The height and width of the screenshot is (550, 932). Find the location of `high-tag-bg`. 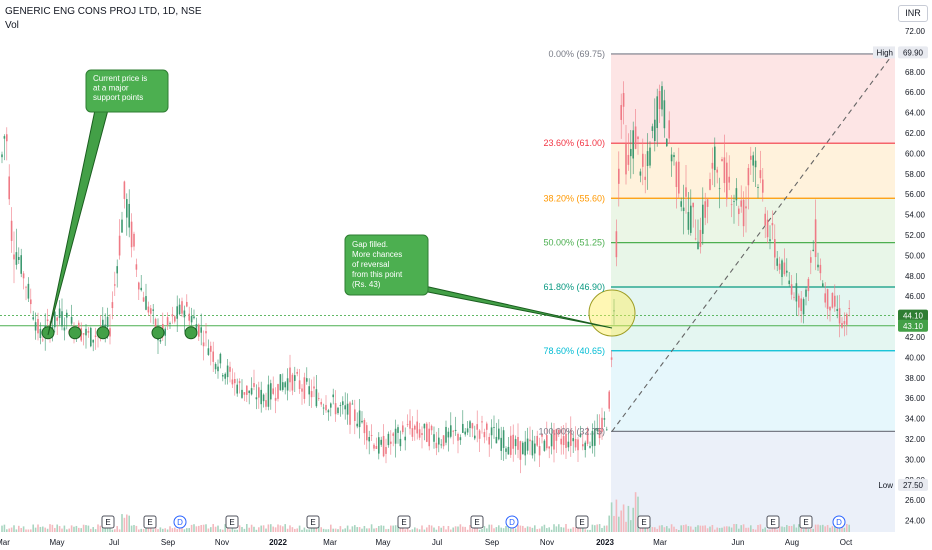

high-tag-bg is located at coordinates (884, 52).